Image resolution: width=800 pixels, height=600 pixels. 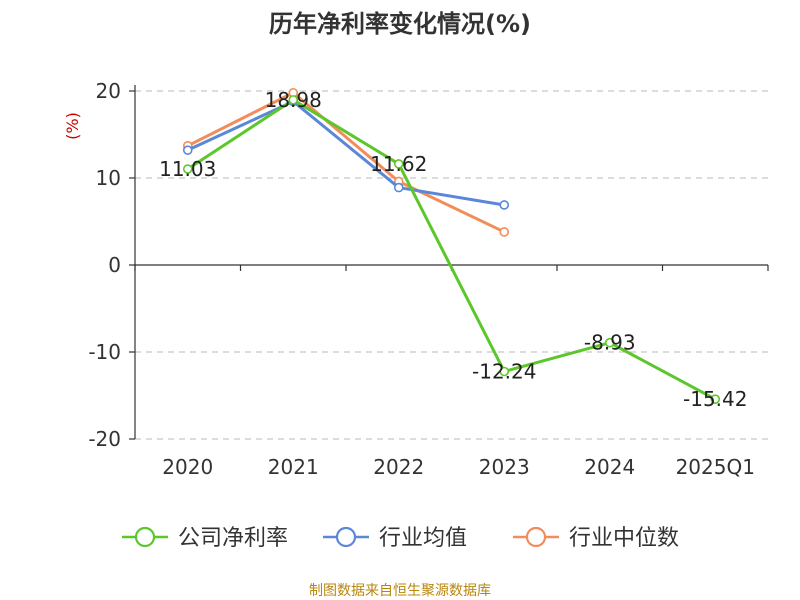 What do you see at coordinates (233, 538) in the screenshot?
I see `legend-label: 公司净利率` at bounding box center [233, 538].